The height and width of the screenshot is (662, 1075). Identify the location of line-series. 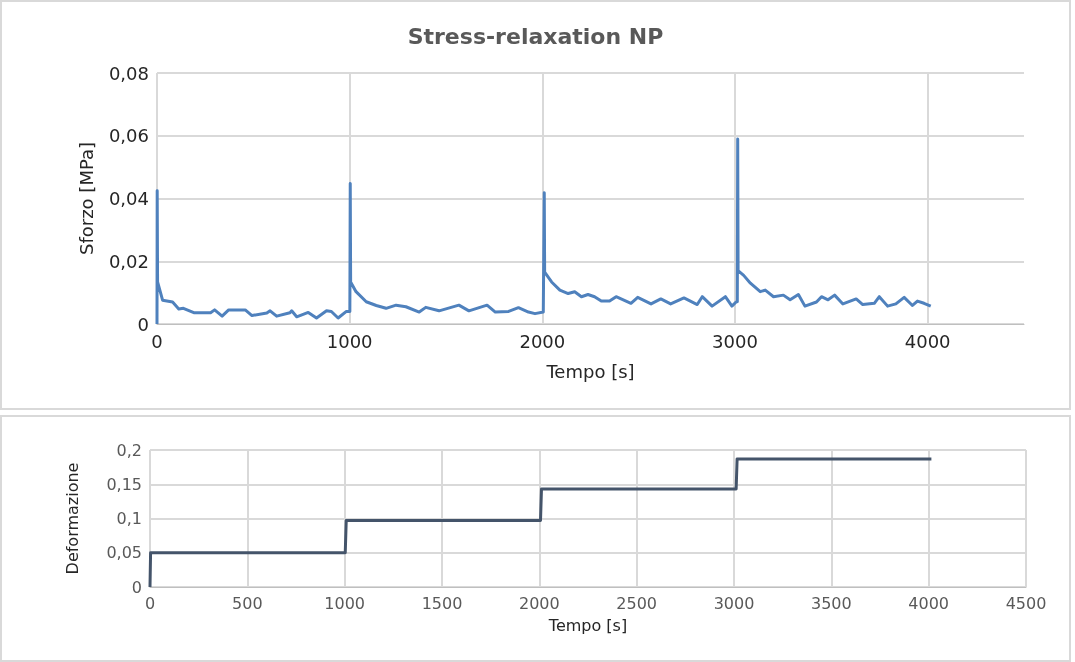
(540, 523).